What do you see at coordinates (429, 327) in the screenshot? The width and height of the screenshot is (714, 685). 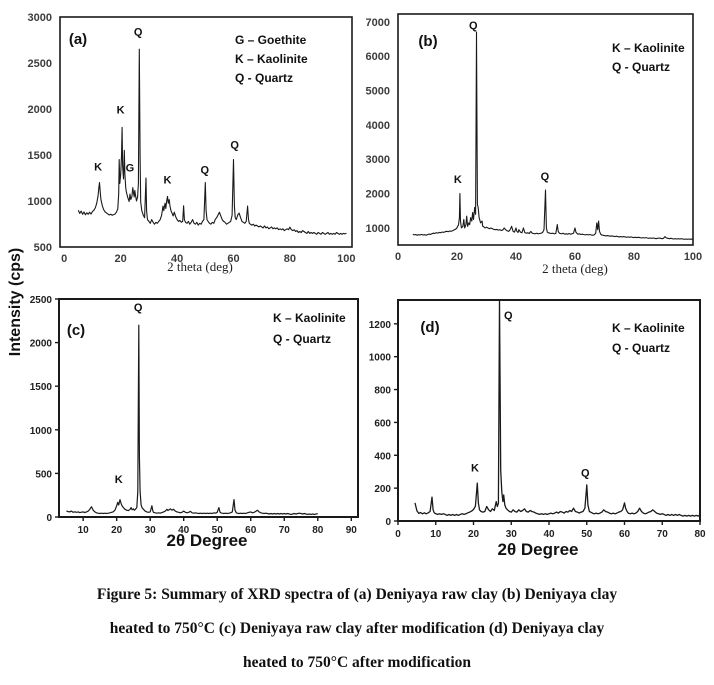 I see `panel-letter: (d)` at bounding box center [429, 327].